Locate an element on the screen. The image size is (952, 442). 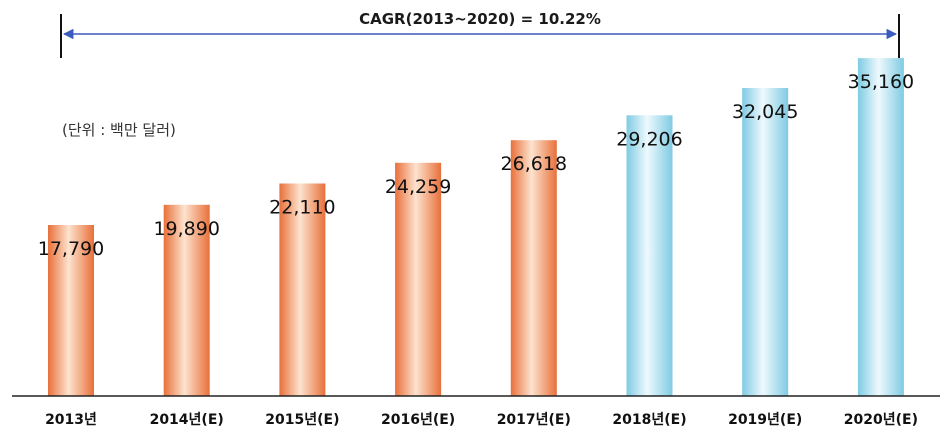
cagr-annotation: CAGR(2013~2020) = 10.22% is located at coordinates (480, 19).